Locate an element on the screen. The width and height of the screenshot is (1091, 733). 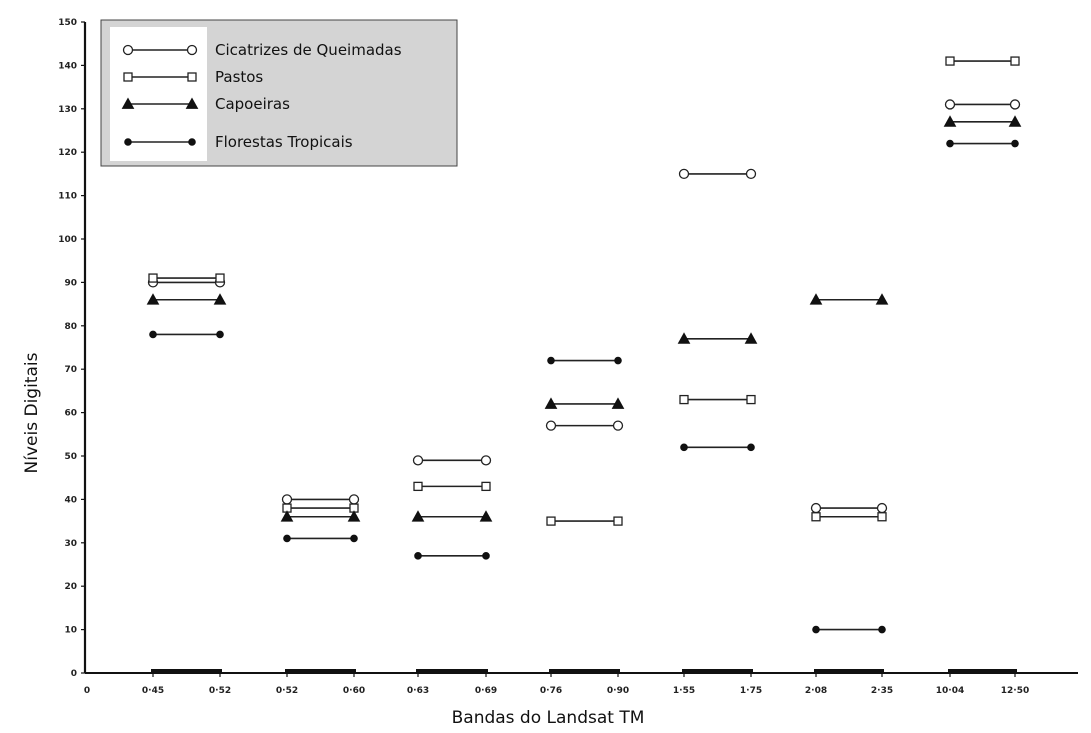
x-tick-label-end: 0·60 is located at coordinates (354, 691).